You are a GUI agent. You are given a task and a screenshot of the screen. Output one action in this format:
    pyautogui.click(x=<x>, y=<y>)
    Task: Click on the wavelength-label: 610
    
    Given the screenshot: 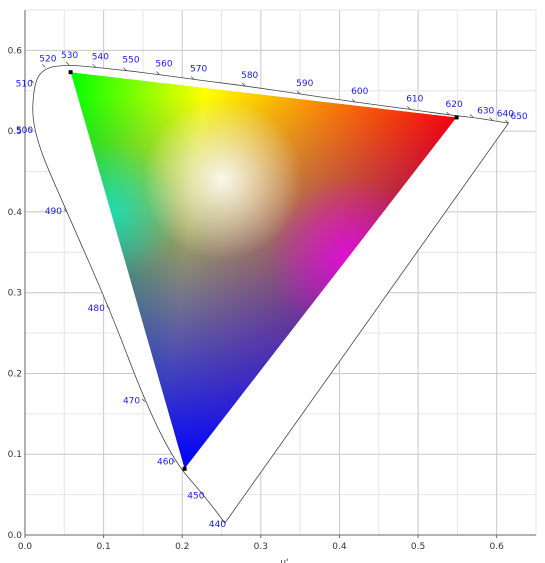 What is the action you would take?
    pyautogui.click(x=414, y=99)
    